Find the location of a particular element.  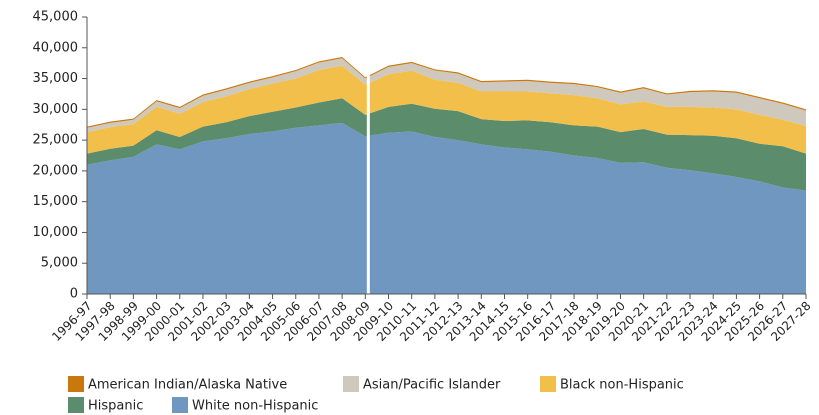

y-tick-label: 25,000 is located at coordinates (56, 140).